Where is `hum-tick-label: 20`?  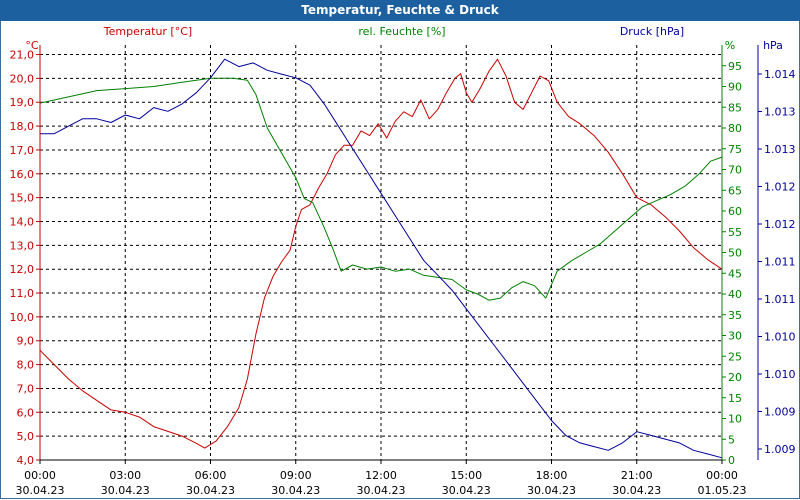 hum-tick-label: 20 is located at coordinates (735, 377).